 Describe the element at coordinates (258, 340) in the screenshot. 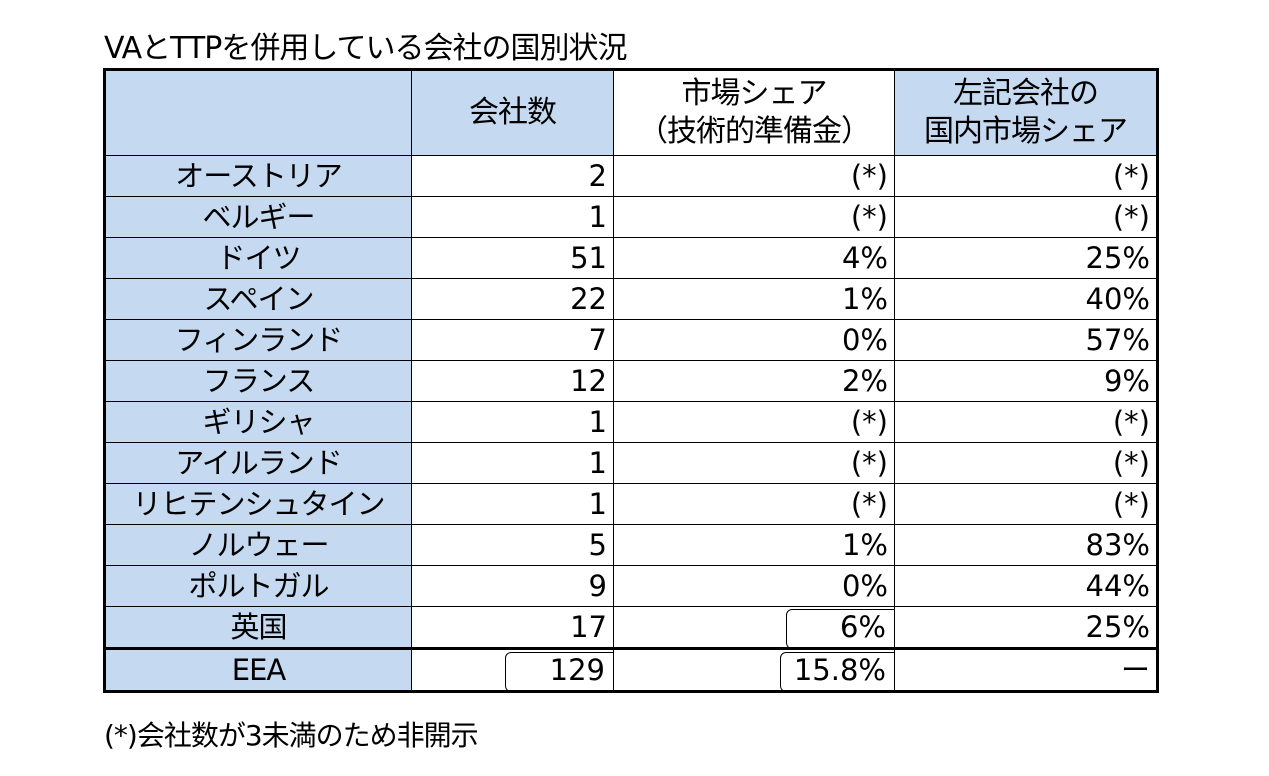

I see `country-cell: フィンランド` at that location.